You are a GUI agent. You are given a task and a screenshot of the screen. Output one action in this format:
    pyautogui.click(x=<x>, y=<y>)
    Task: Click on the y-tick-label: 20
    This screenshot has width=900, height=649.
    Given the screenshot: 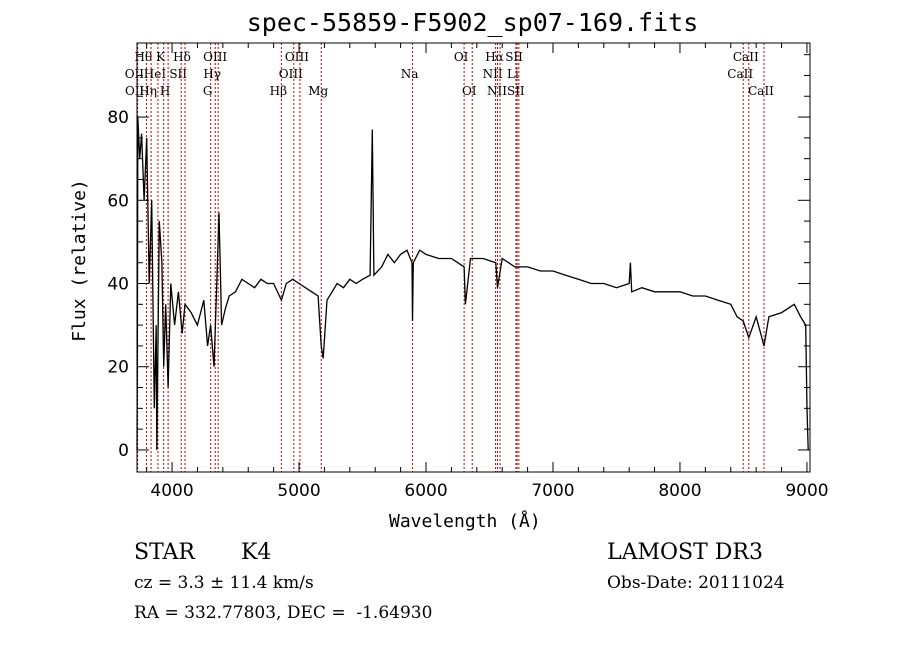 What is the action you would take?
    pyautogui.click(x=118, y=368)
    